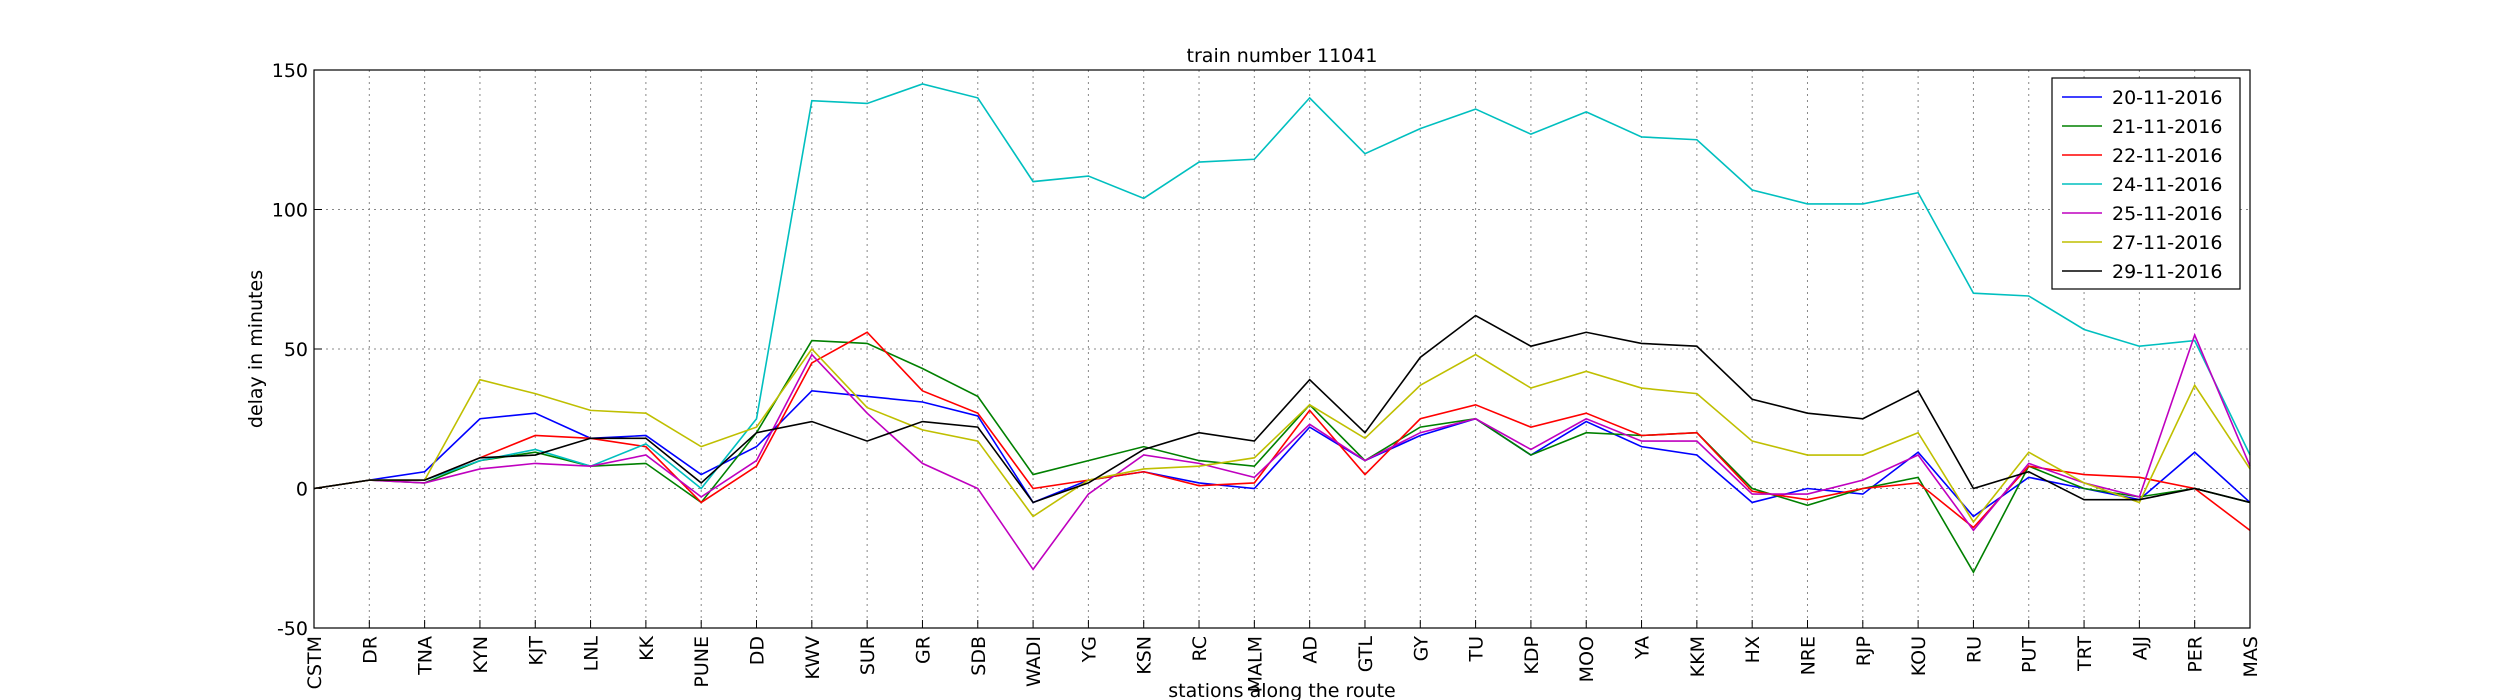 Image resolution: width=2500 pixels, height=700 pixels. I want to click on x-tick-label: TNA, so click(426, 656).